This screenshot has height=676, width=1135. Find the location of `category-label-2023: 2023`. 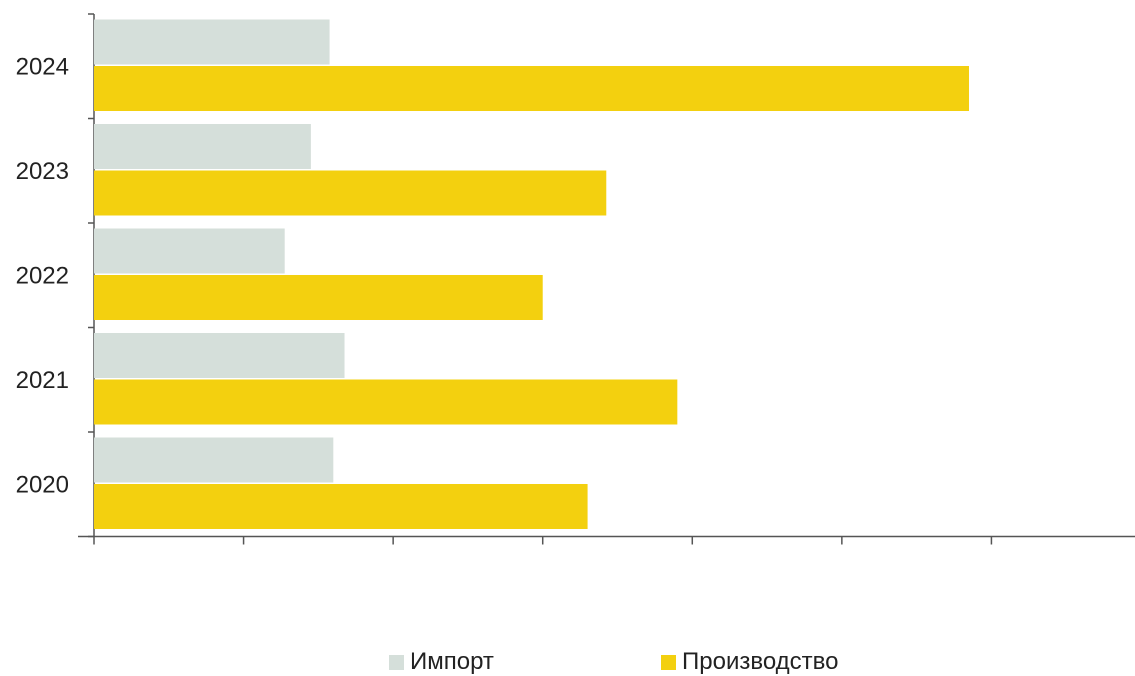

category-label-2023: 2023 is located at coordinates (42, 171).